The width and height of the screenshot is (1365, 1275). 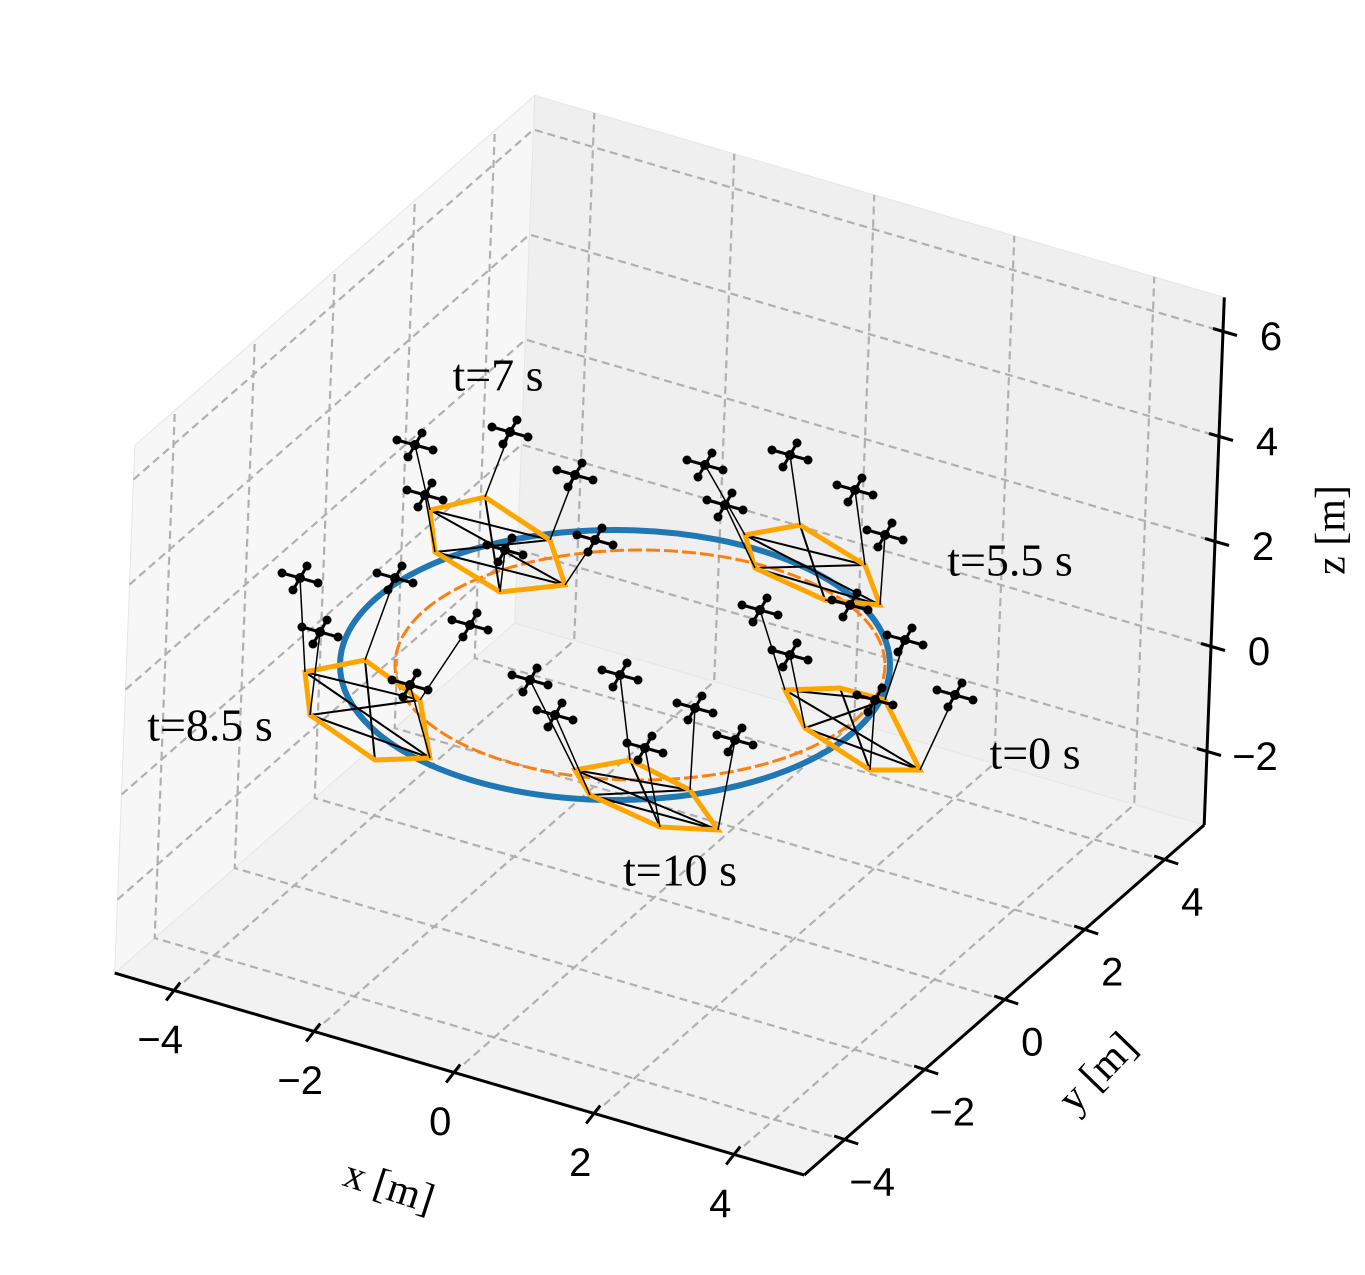 What do you see at coordinates (720, 1204) in the screenshot?
I see `x-tick-label: 4` at bounding box center [720, 1204].